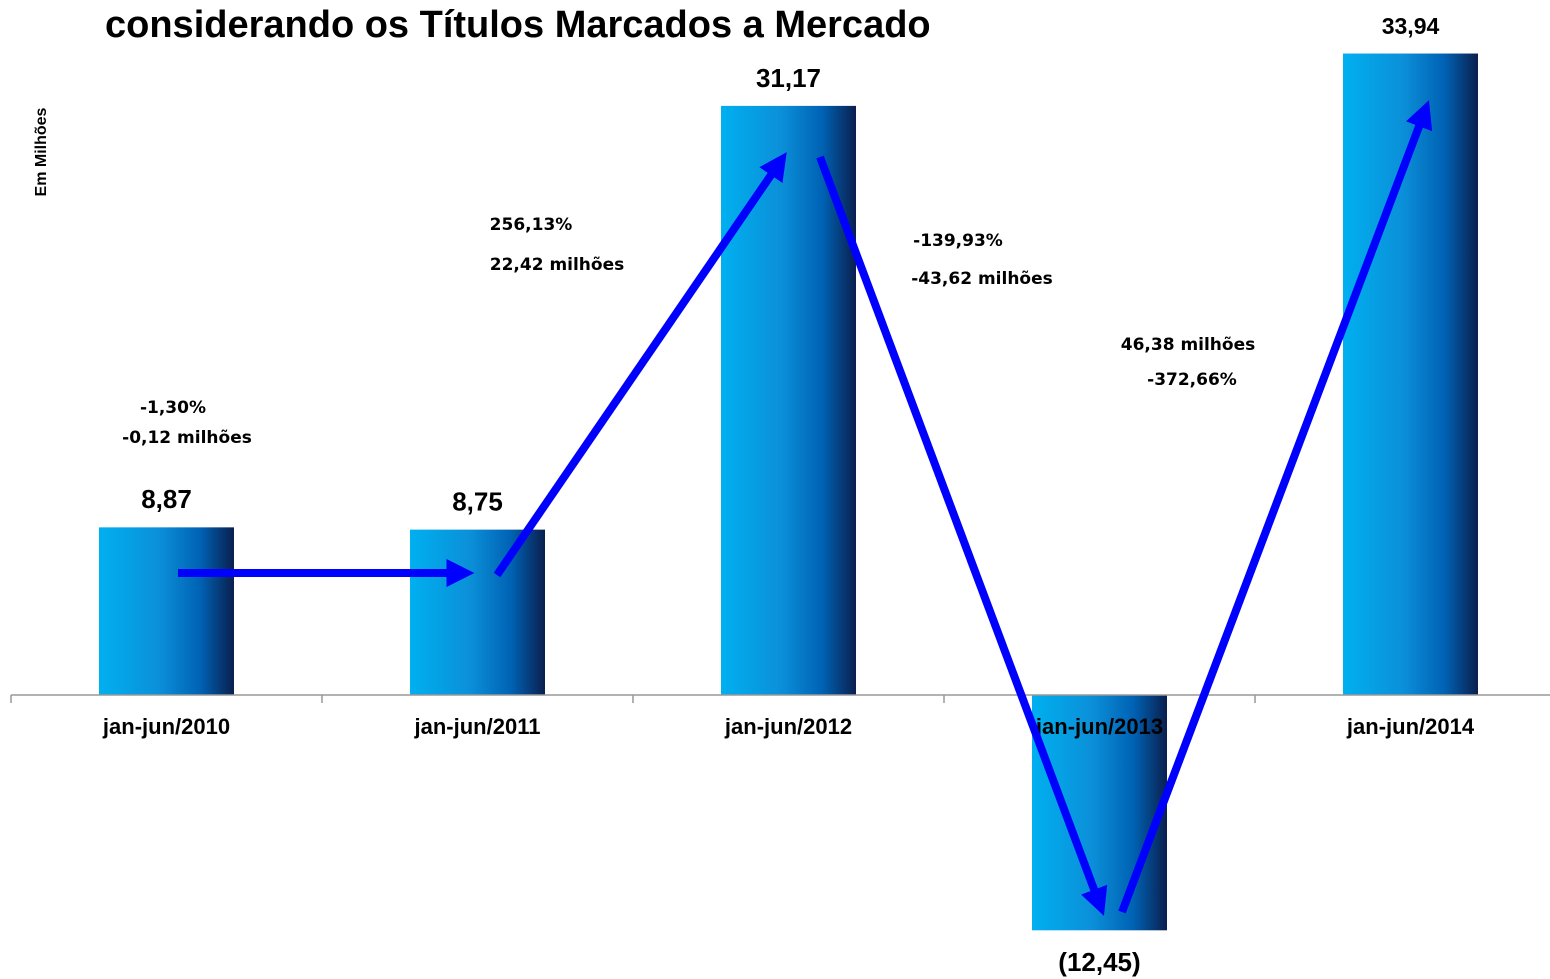  I want to click on annotation: -43,62 milhões, so click(982, 279).